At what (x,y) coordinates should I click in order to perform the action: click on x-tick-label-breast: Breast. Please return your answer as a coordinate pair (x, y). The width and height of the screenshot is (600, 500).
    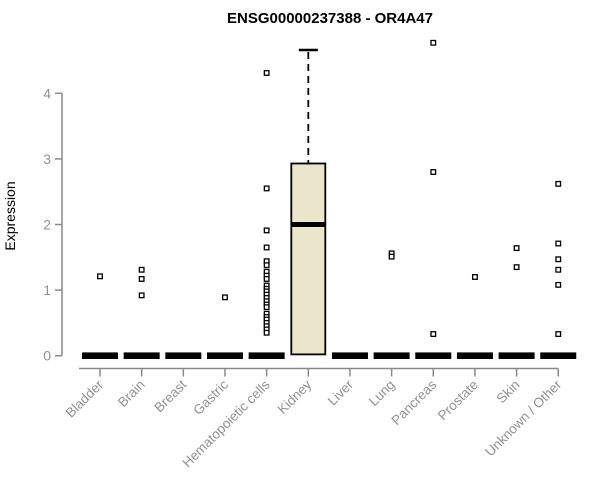
    Looking at the image, I should click on (170, 396).